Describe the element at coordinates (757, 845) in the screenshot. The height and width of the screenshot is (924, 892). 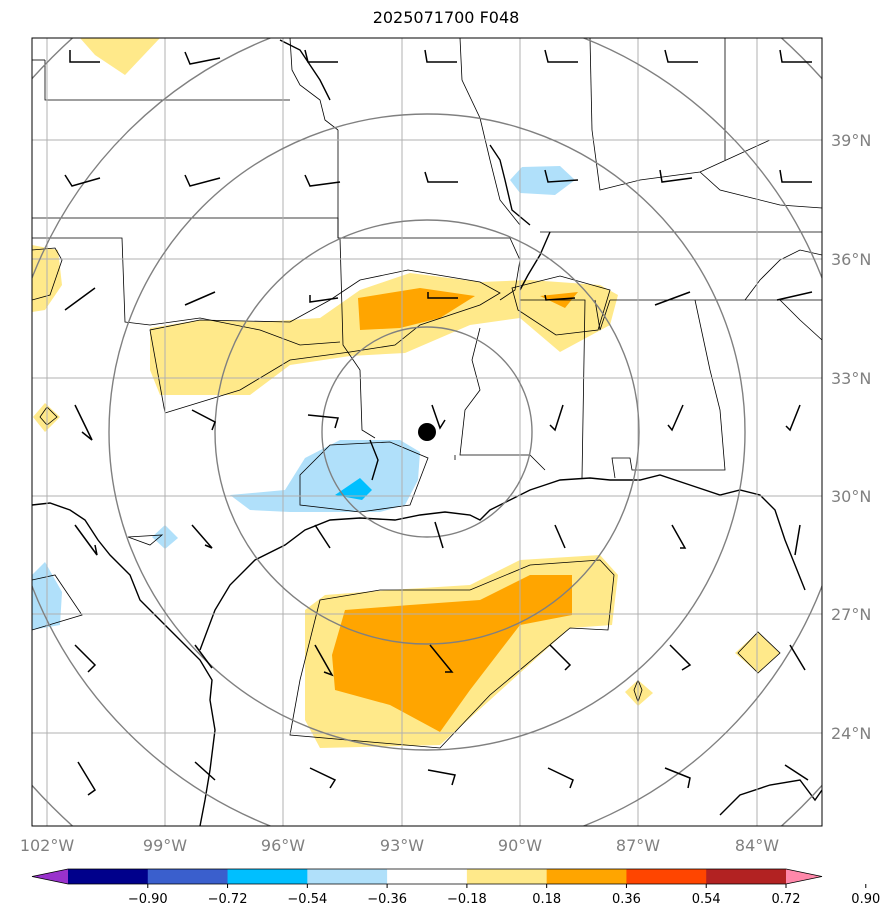
I see `lon-label: 84°W` at that location.